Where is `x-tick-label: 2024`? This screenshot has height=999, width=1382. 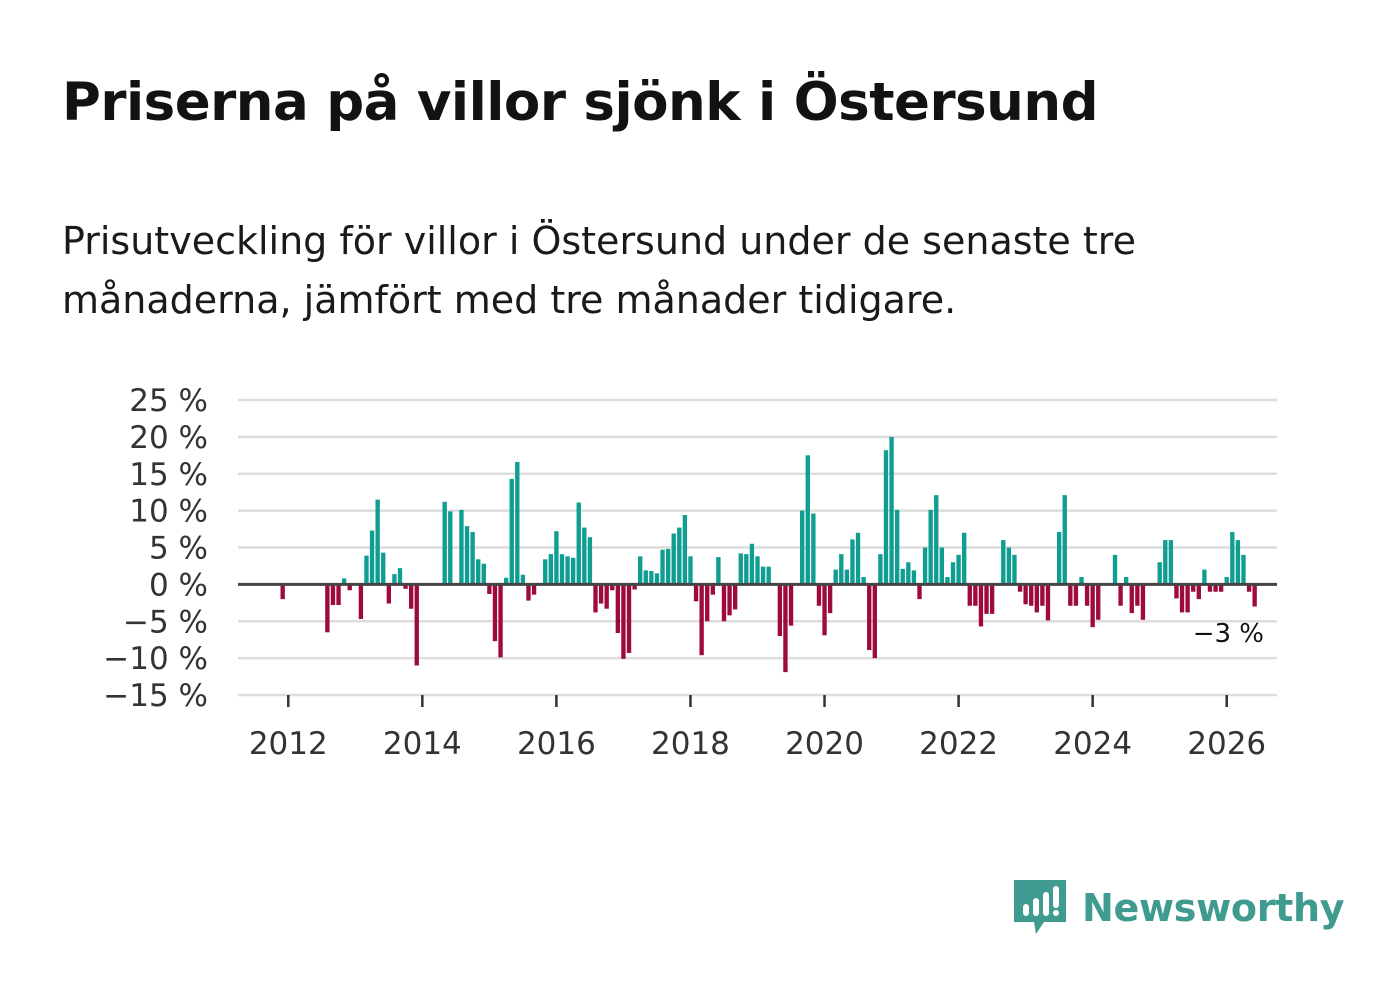
x-tick-label: 2024 is located at coordinates (1092, 744).